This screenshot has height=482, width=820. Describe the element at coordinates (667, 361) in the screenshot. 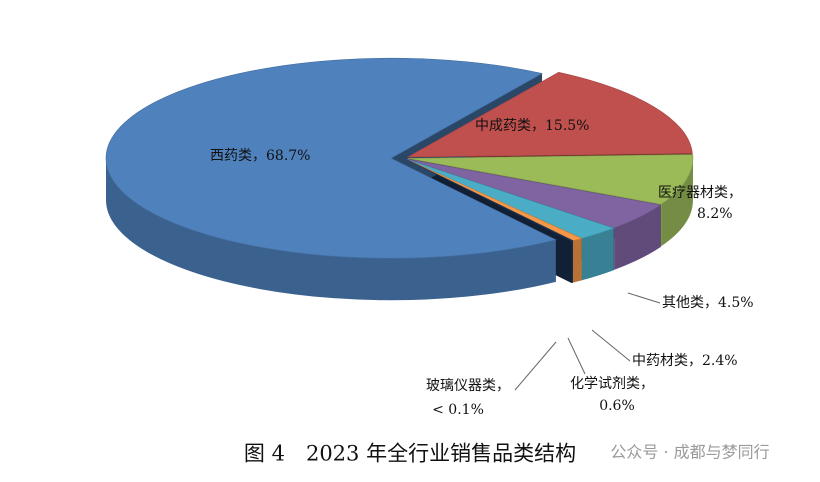

I see `data-label-category: 中药材类，` at that location.